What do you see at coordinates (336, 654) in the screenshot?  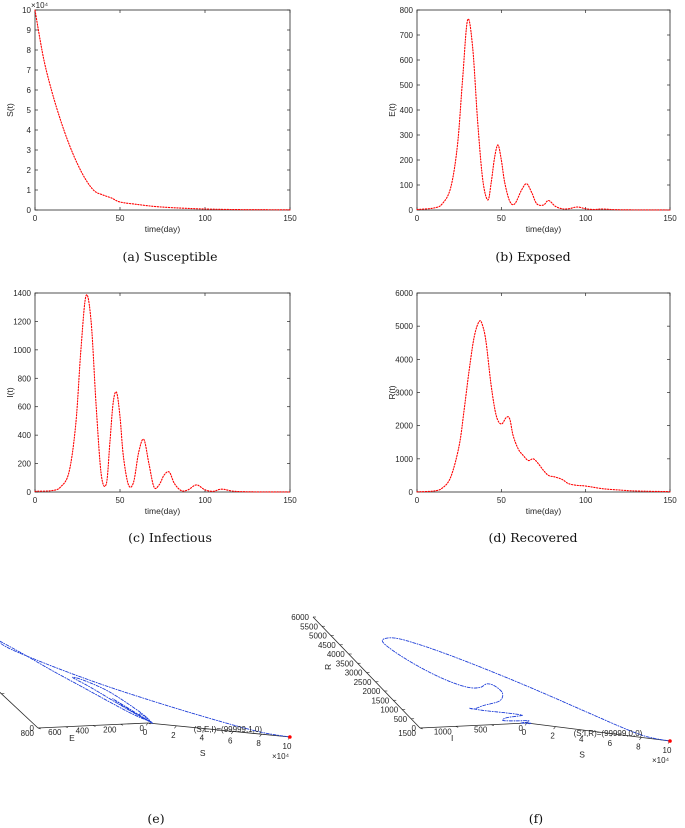 I see `z-tick-label: 4000` at bounding box center [336, 654].